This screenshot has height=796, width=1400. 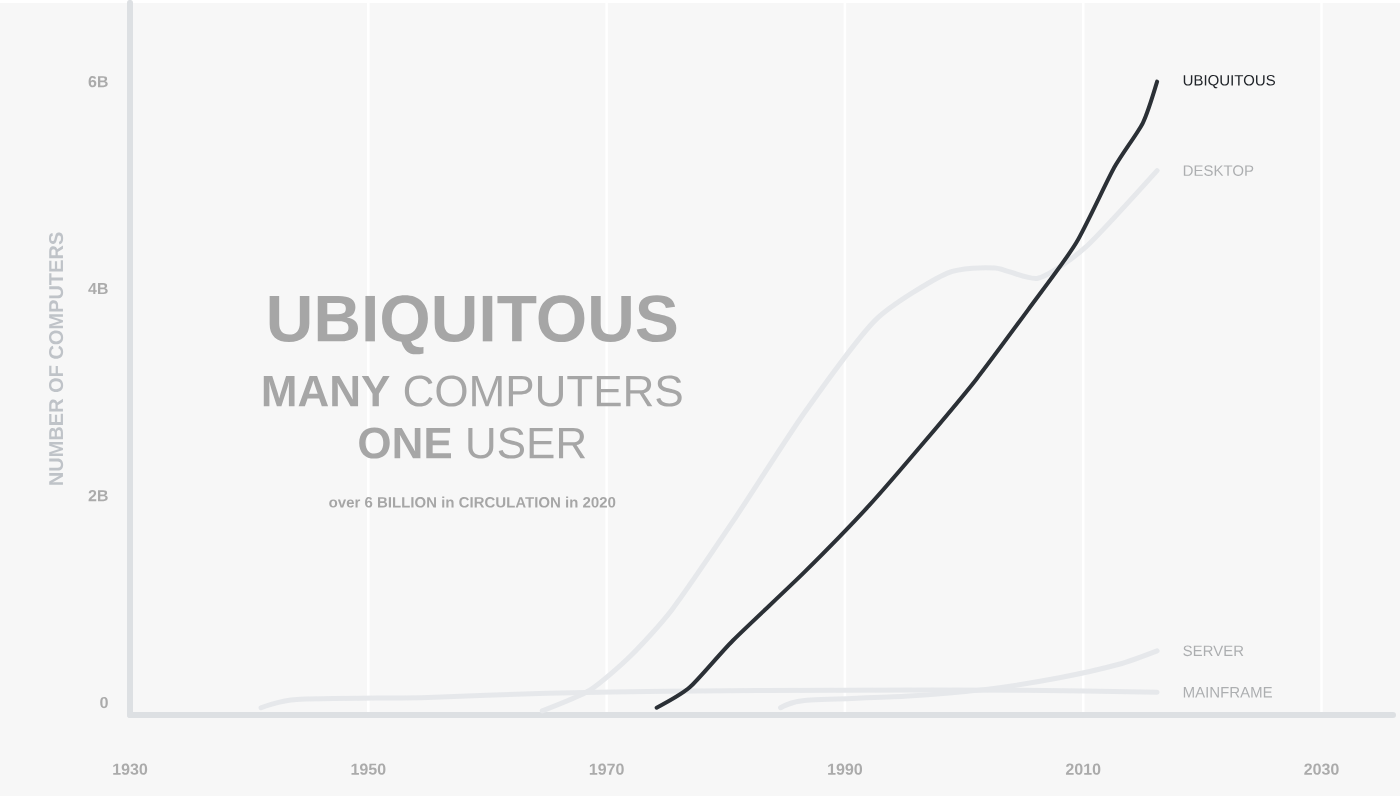 What do you see at coordinates (1227, 692) in the screenshot?
I see `series-label: MAINFRAME` at bounding box center [1227, 692].